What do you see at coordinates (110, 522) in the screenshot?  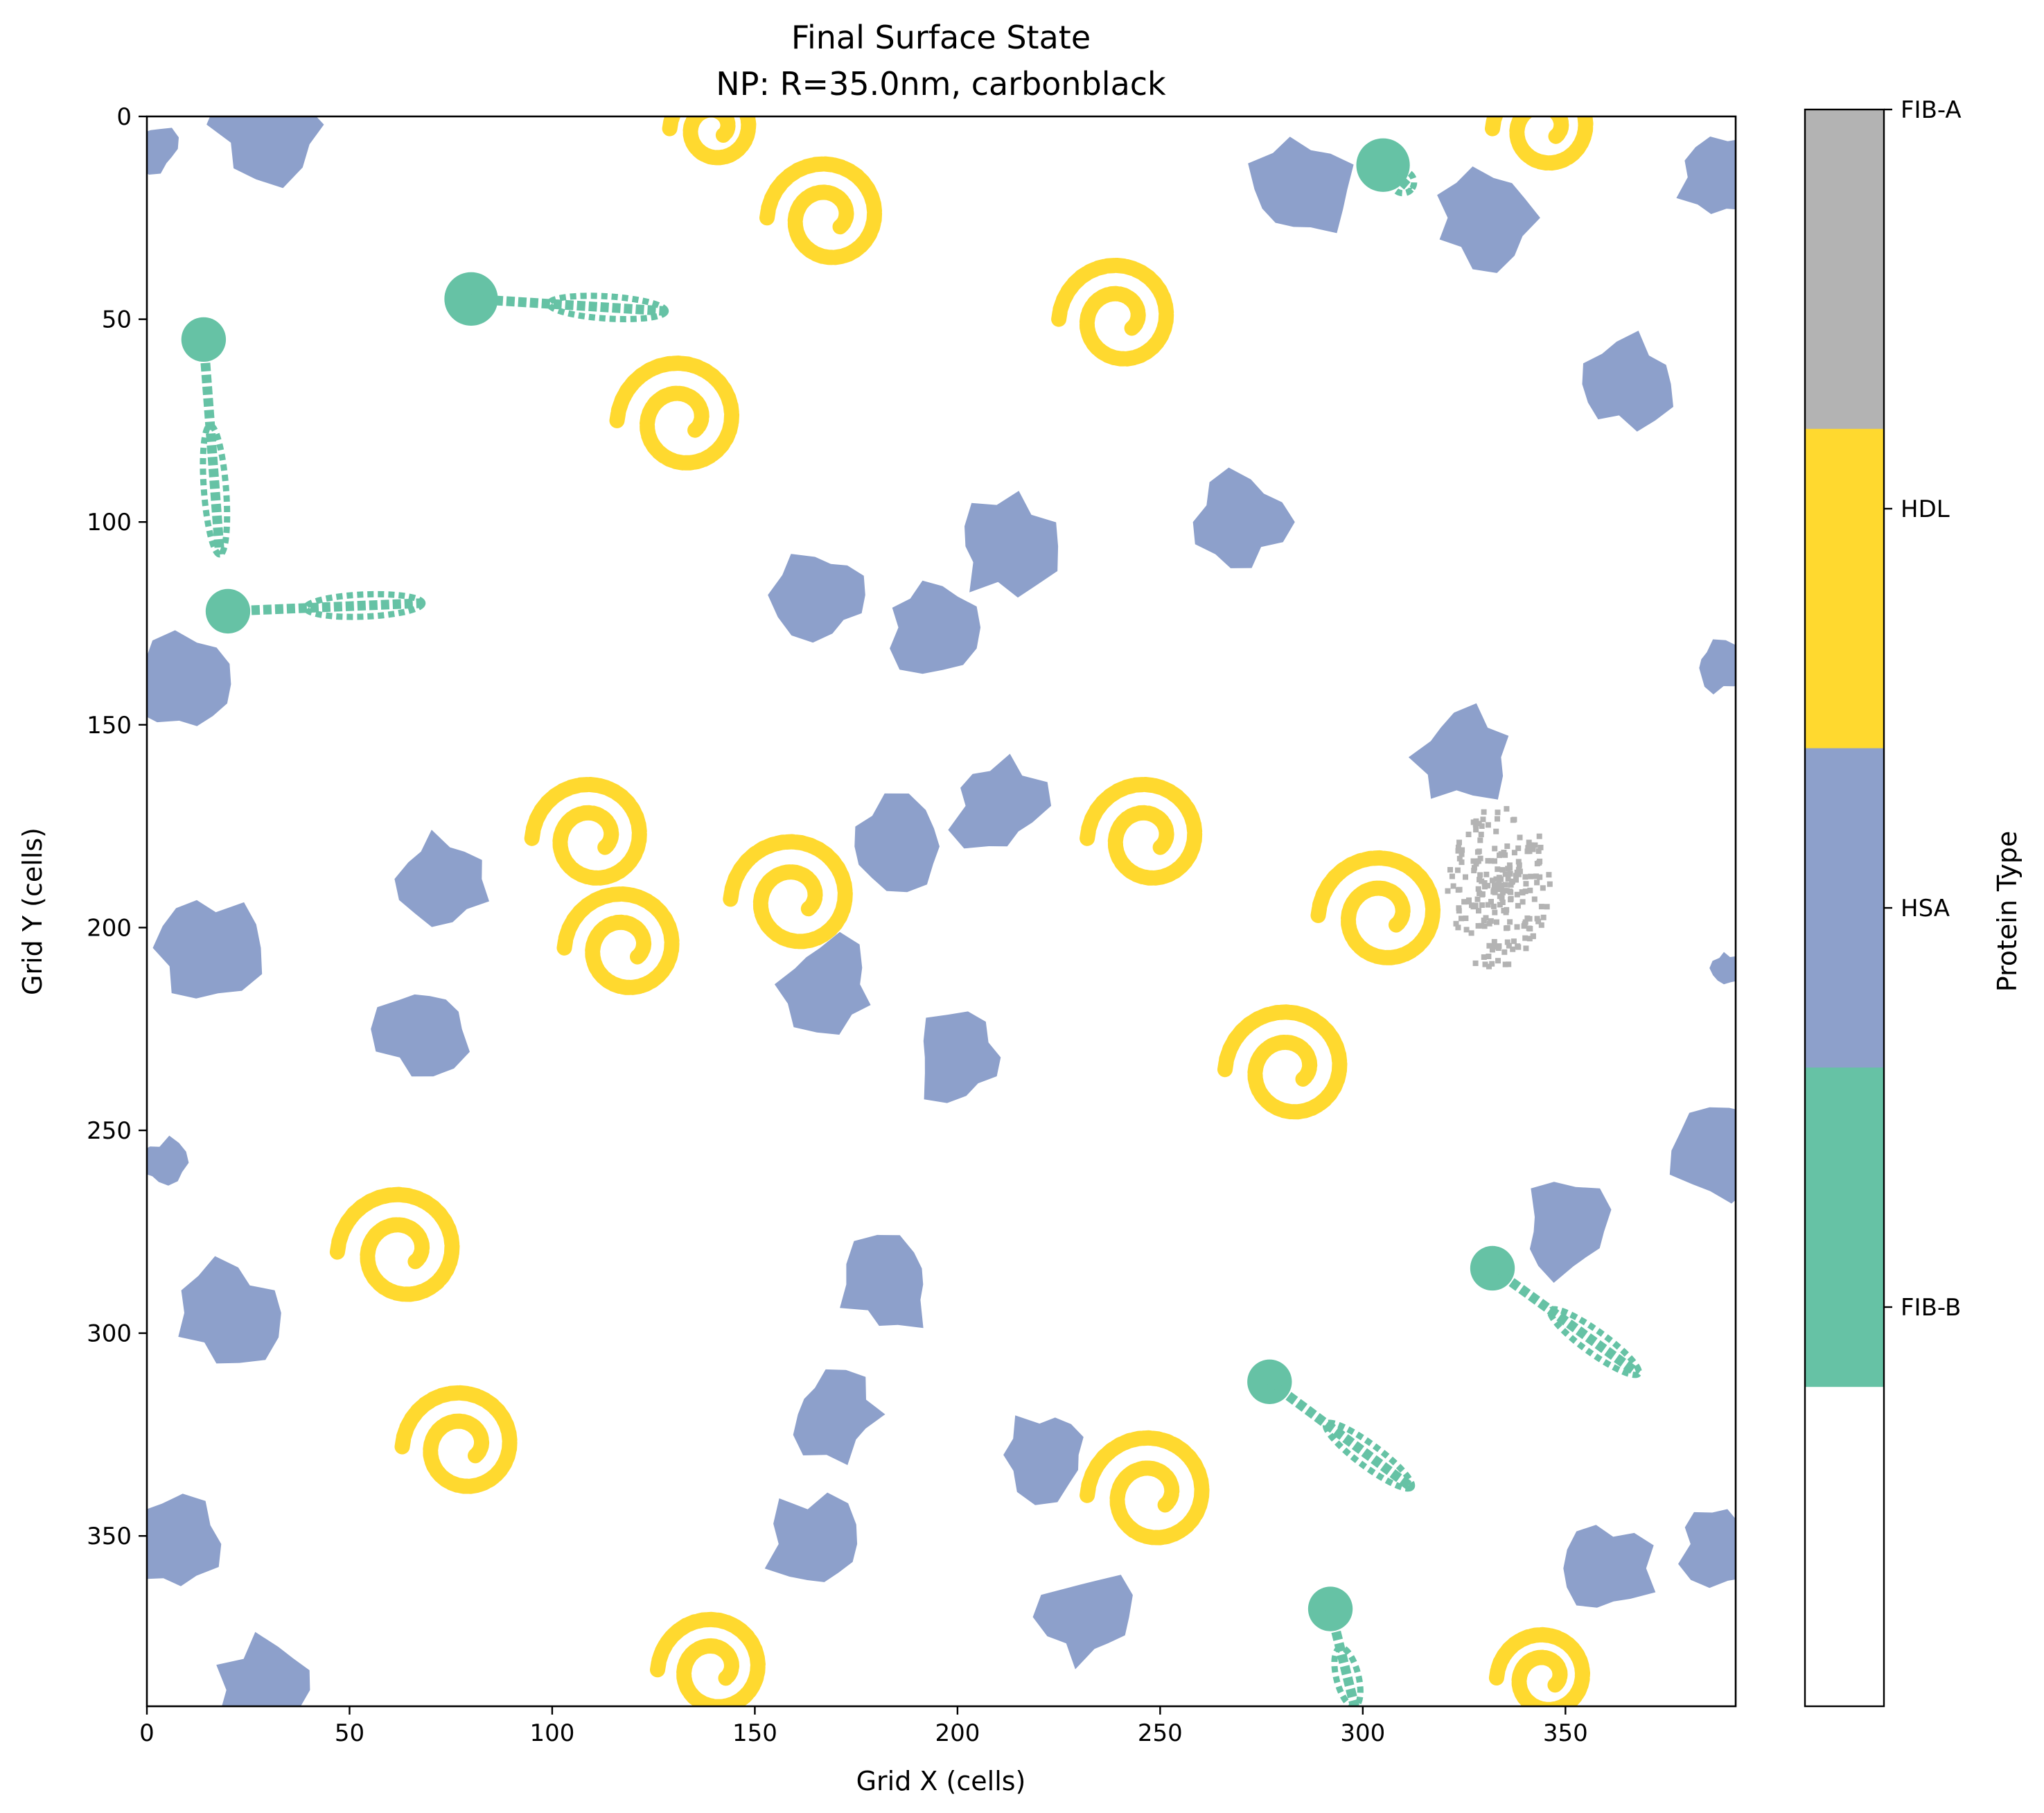 I see `y-tick-label: 100` at bounding box center [110, 522].